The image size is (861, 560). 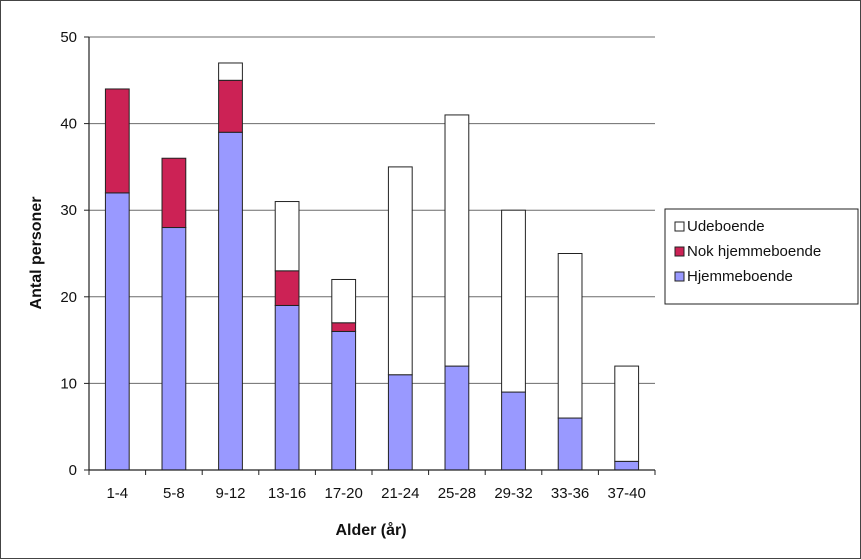 What do you see at coordinates (68, 210) in the screenshot?
I see `y-tick-label-30: 30` at bounding box center [68, 210].